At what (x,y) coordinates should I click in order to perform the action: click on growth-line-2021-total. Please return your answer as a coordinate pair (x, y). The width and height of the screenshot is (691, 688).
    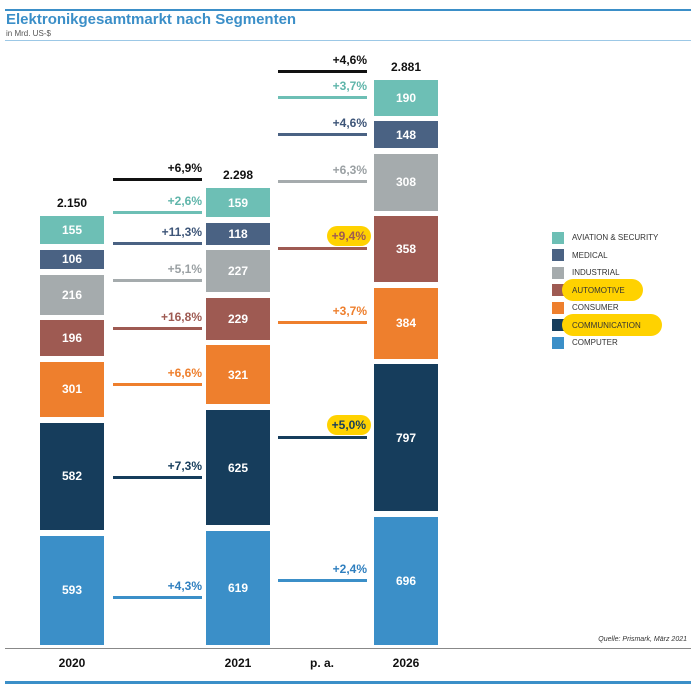
    Looking at the image, I should click on (157, 179).